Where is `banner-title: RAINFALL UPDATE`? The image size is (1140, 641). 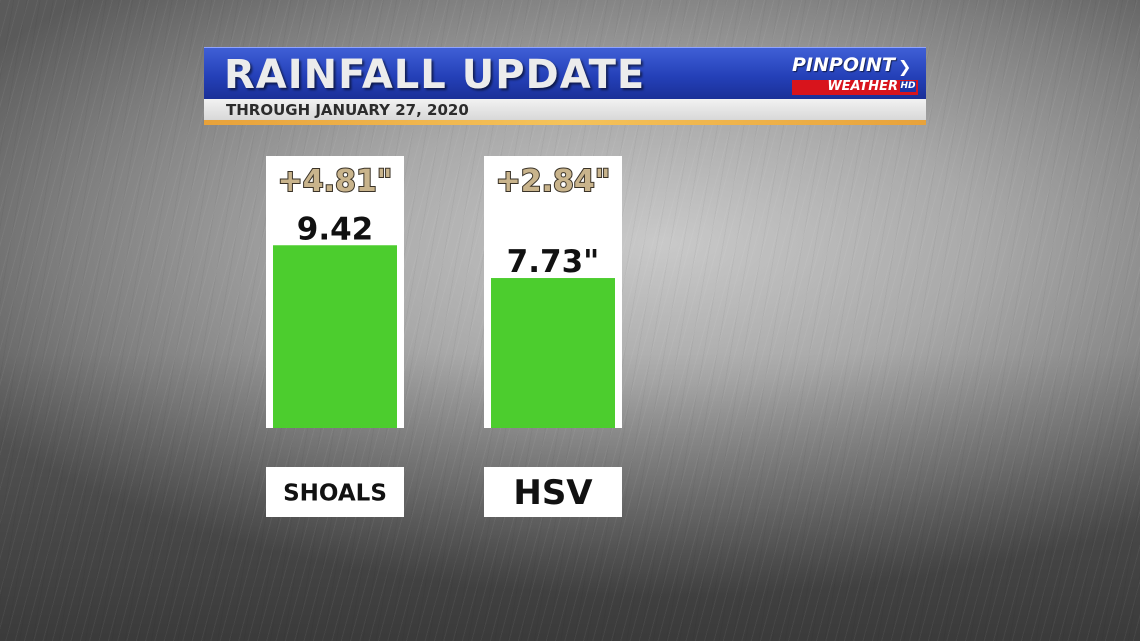 banner-title: RAINFALL UPDATE is located at coordinates (435, 75).